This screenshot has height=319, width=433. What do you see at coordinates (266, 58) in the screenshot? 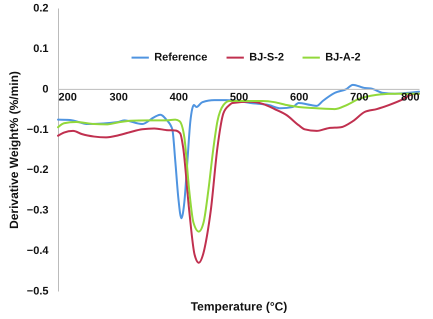
I see `legend-label: BJ-S-2` at bounding box center [266, 58].